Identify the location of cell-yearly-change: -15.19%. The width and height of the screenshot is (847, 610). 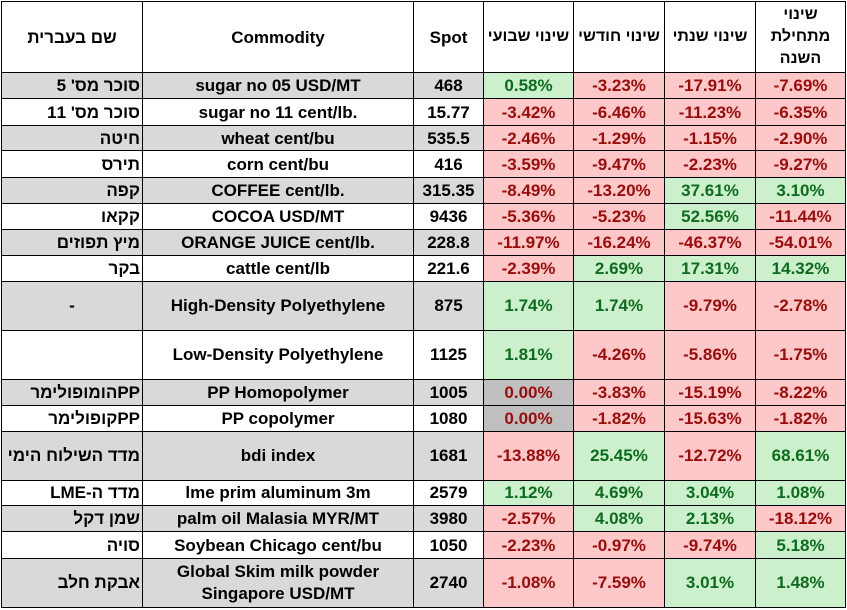
(710, 392).